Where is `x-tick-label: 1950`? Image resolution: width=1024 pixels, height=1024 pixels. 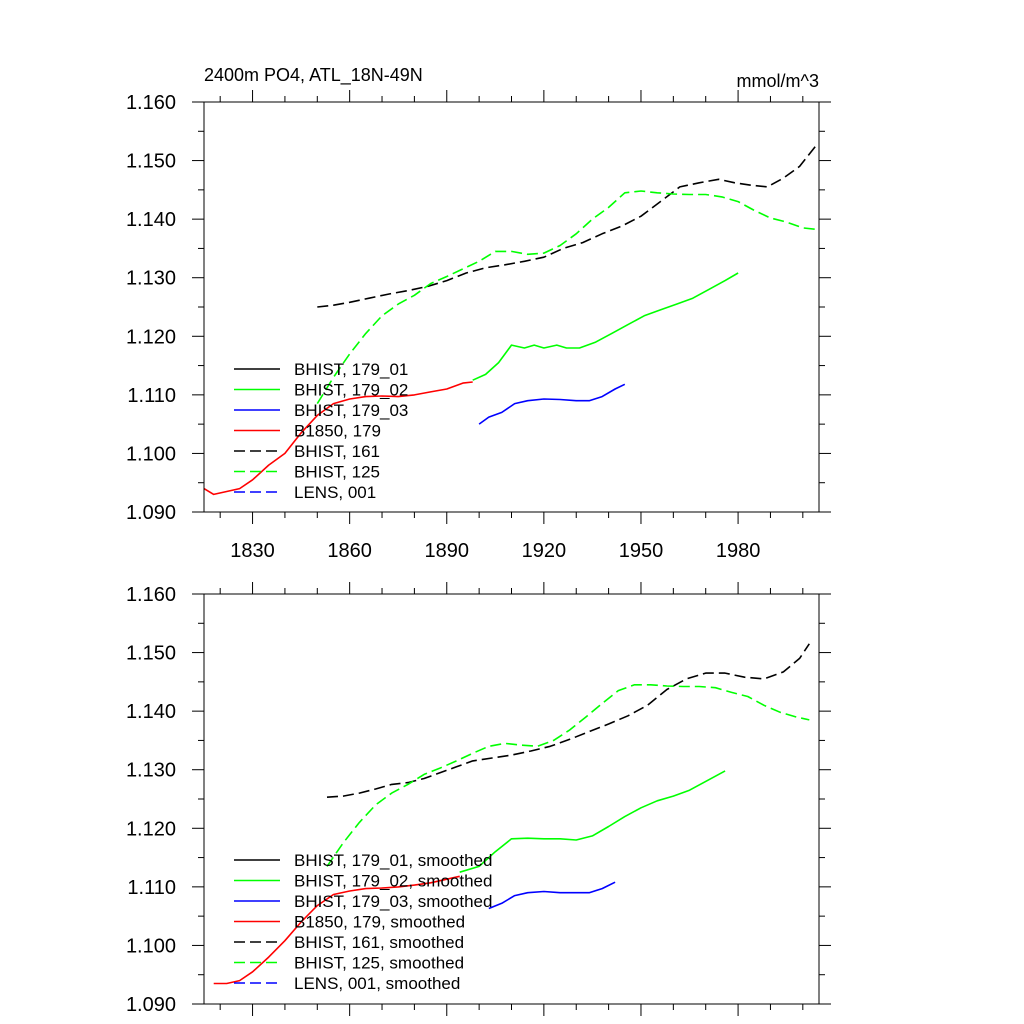 x-tick-label: 1950 is located at coordinates (641, 551).